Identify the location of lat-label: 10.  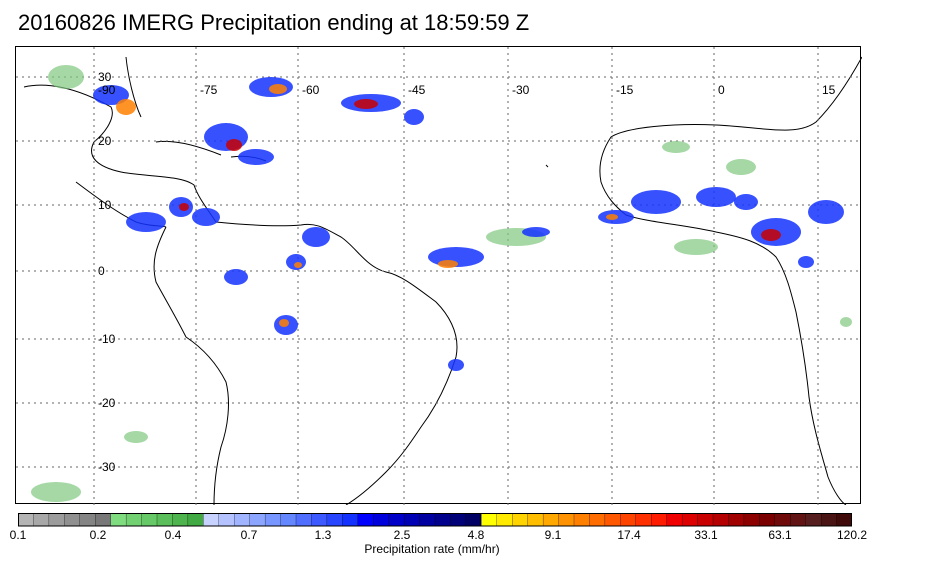
(105, 205).